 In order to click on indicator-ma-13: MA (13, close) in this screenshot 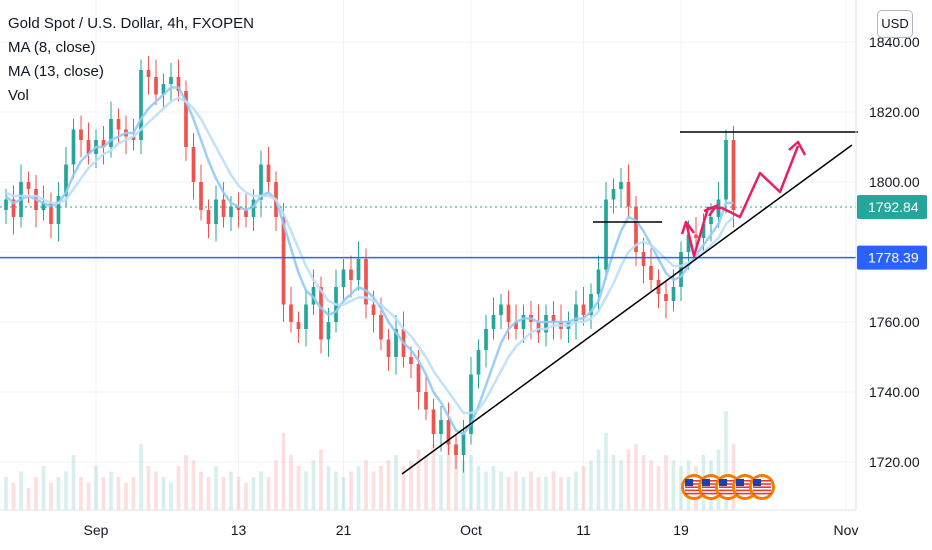, I will do `click(56, 71)`.